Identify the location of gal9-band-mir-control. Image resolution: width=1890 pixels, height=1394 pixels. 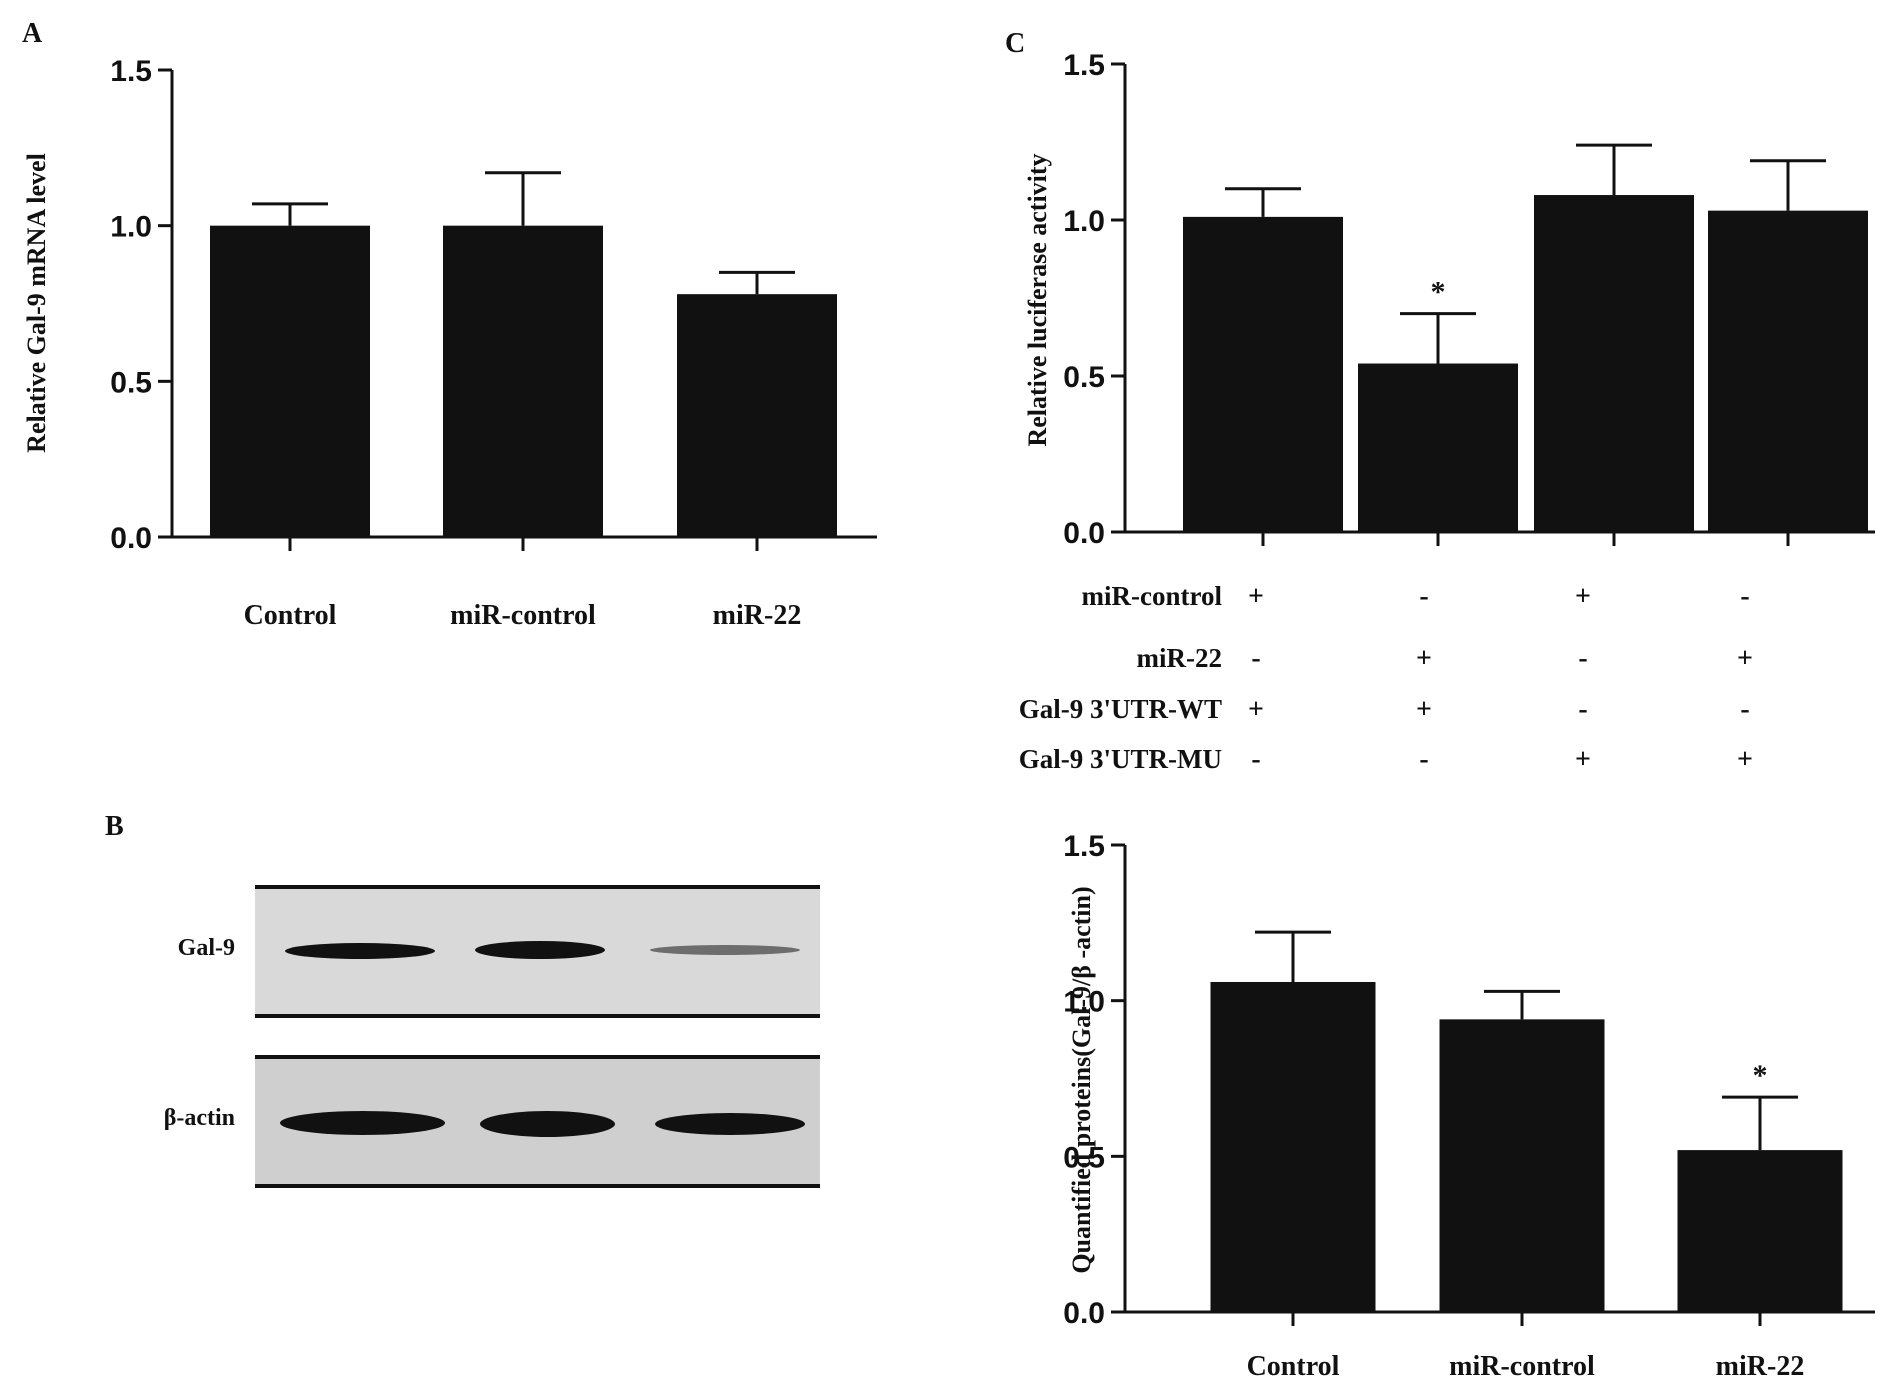
(540, 950).